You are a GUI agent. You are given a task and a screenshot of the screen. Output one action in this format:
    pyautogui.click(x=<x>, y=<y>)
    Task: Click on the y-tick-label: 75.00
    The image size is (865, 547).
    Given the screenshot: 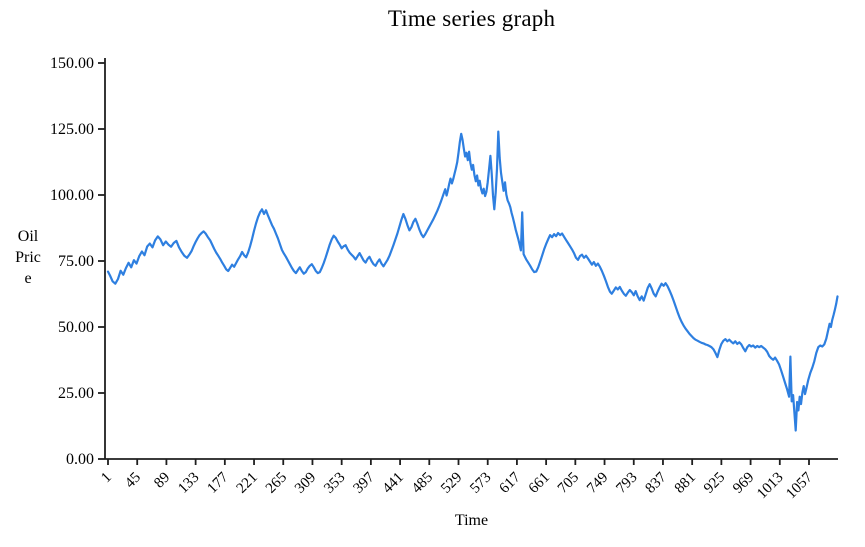 What is the action you would take?
    pyautogui.click(x=76, y=261)
    